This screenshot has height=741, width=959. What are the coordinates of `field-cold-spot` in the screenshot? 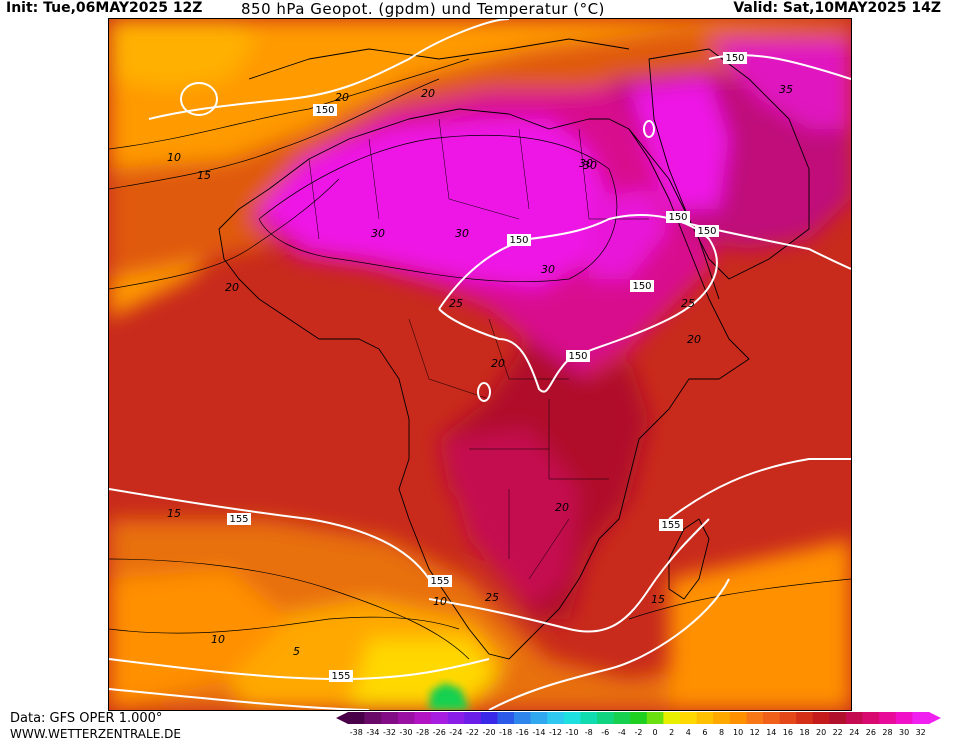 It's located at (449, 696).